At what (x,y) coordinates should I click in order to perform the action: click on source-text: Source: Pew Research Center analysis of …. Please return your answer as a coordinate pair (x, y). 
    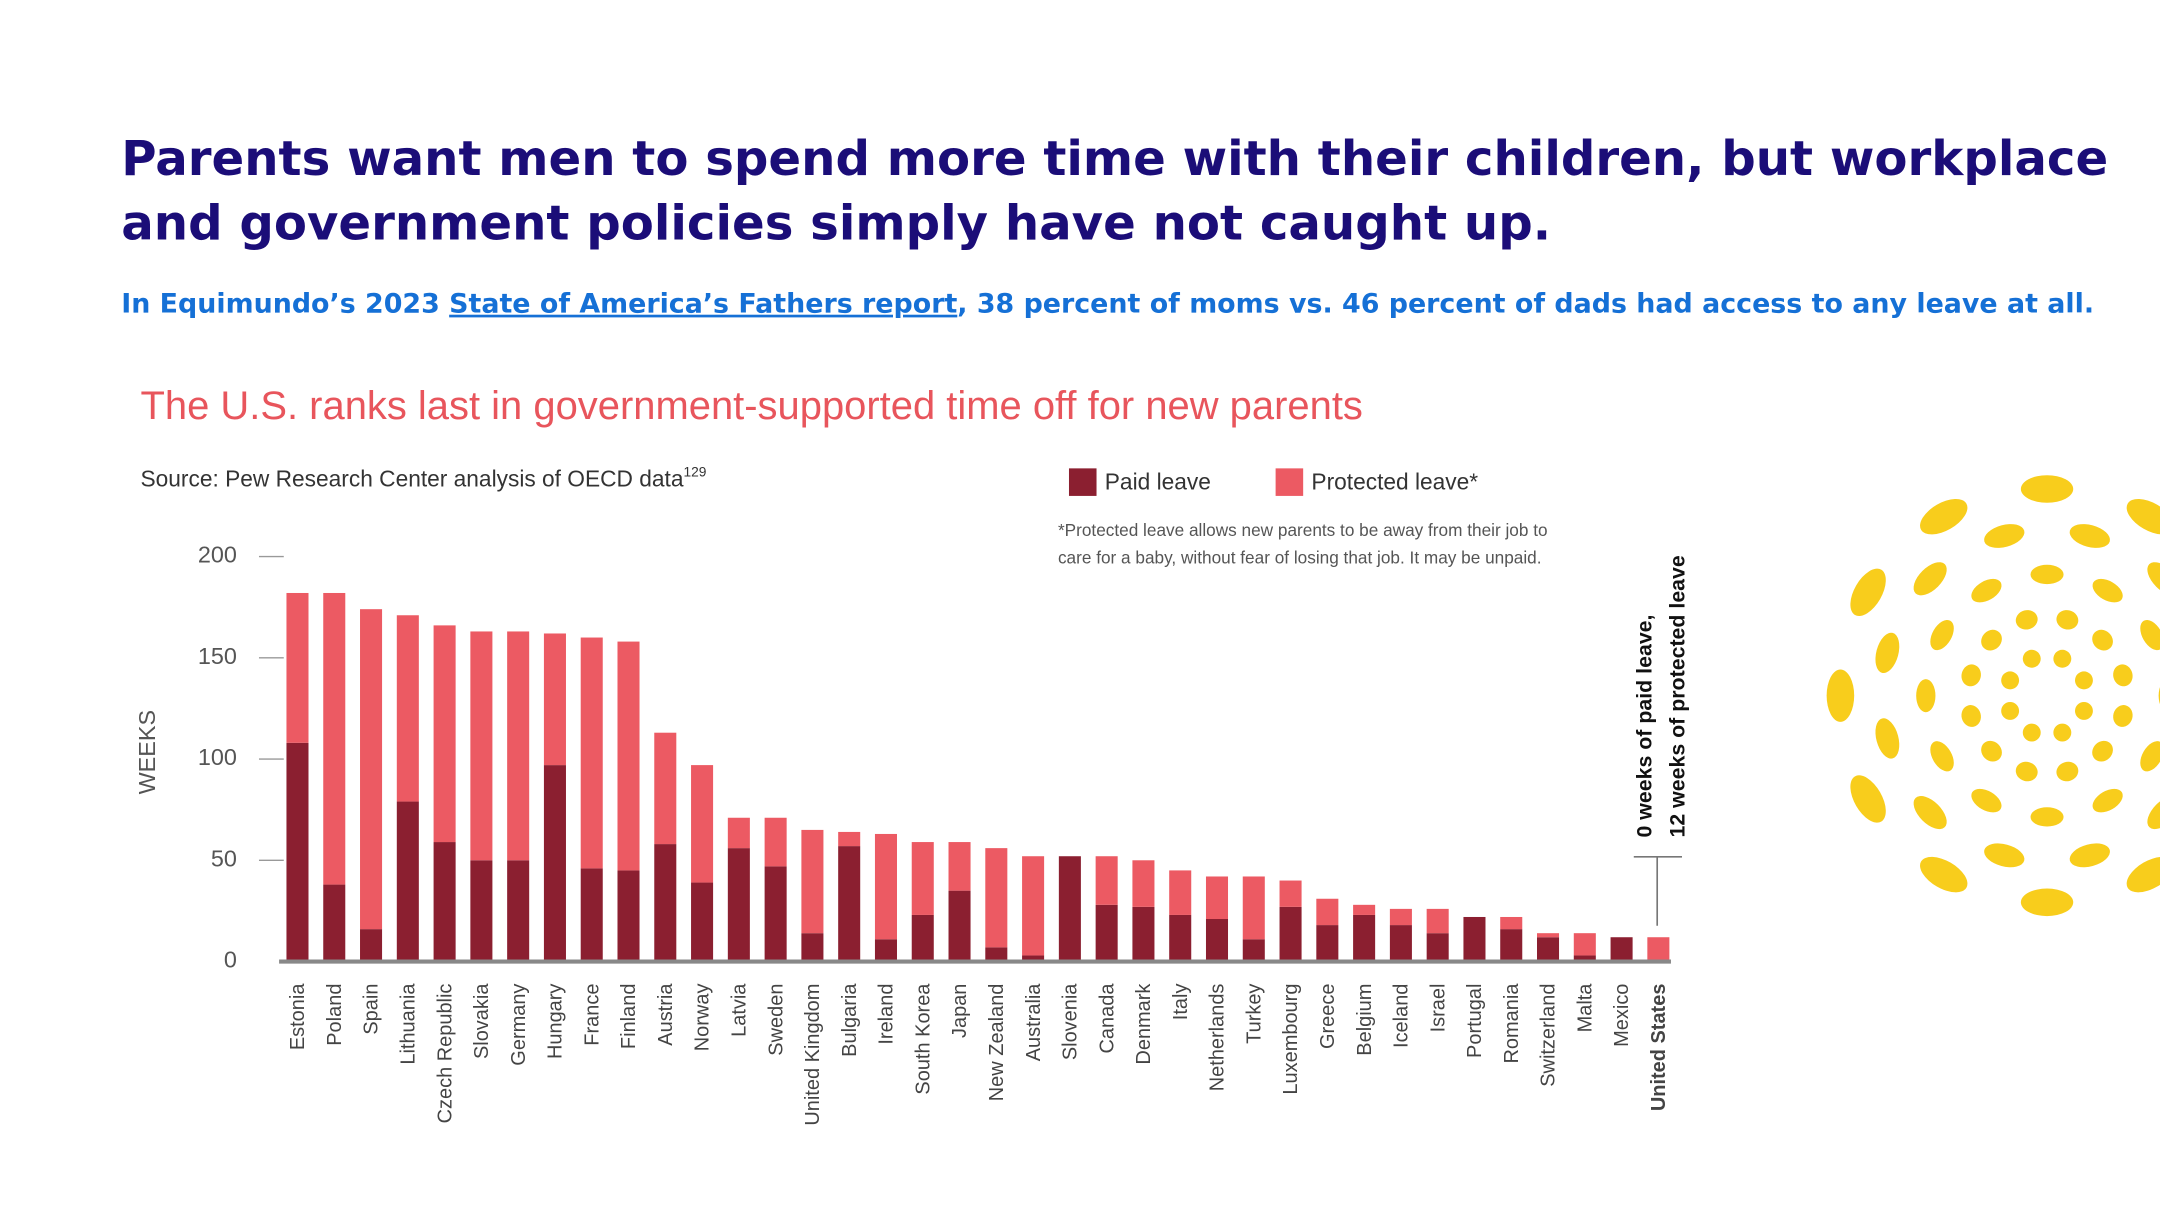
    Looking at the image, I should click on (412, 478).